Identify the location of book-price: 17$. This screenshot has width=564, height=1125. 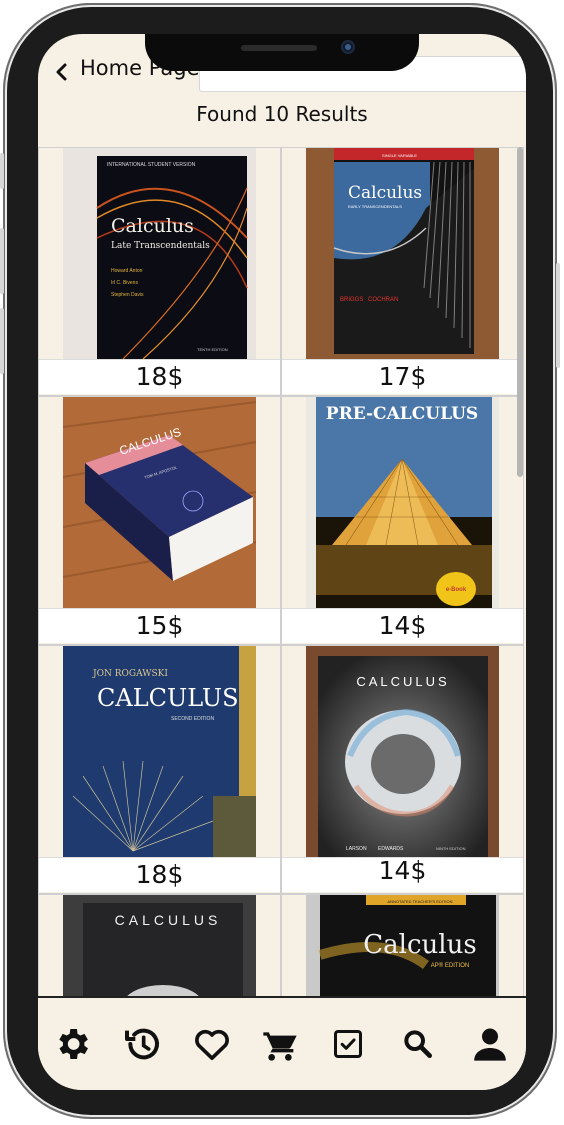
(402, 376).